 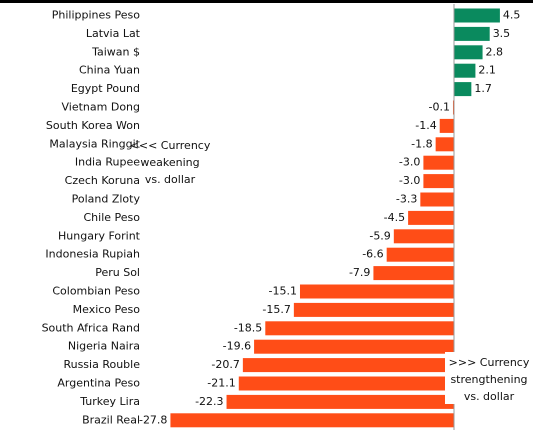 What do you see at coordinates (96, 15) in the screenshot?
I see `category-label: Philippines Peso` at bounding box center [96, 15].